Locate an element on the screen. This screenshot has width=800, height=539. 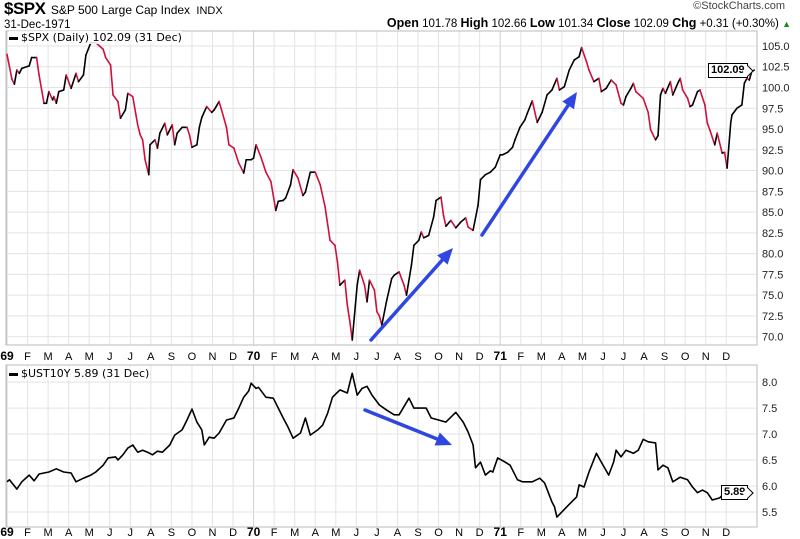
chart-header: $SPX S&P 500 Large Cap Index INDX is located at coordinates (113, 9).